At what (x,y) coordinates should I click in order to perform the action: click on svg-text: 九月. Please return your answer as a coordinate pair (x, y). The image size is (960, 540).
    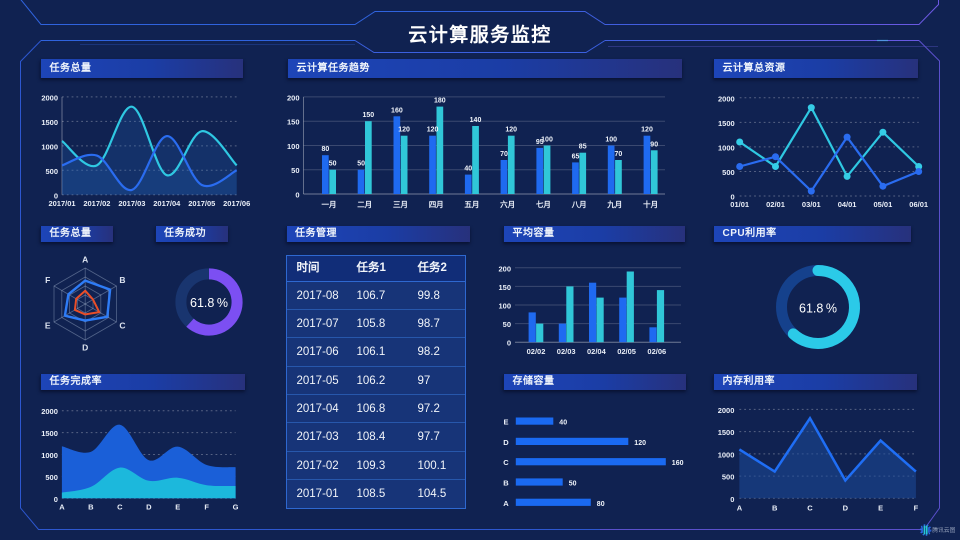
    Looking at the image, I should click on (614, 204).